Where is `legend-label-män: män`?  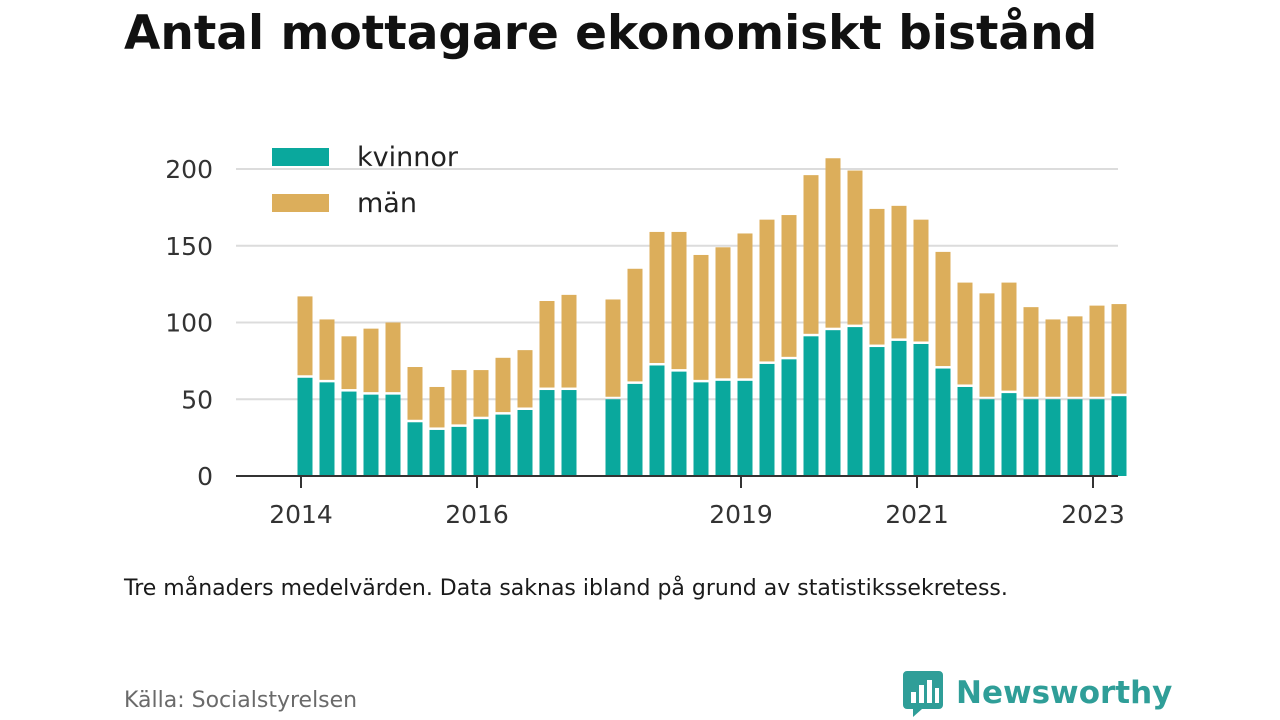
legend-label-män: män is located at coordinates (387, 203).